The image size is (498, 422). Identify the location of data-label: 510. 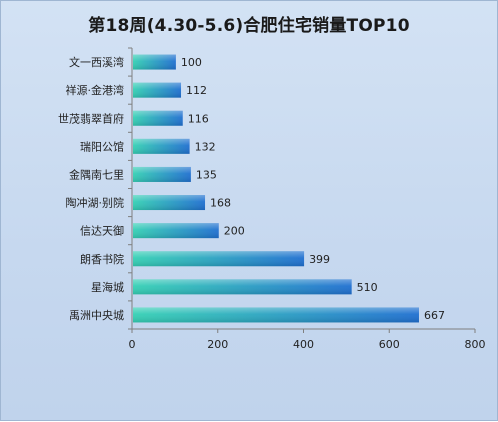
(367, 287).